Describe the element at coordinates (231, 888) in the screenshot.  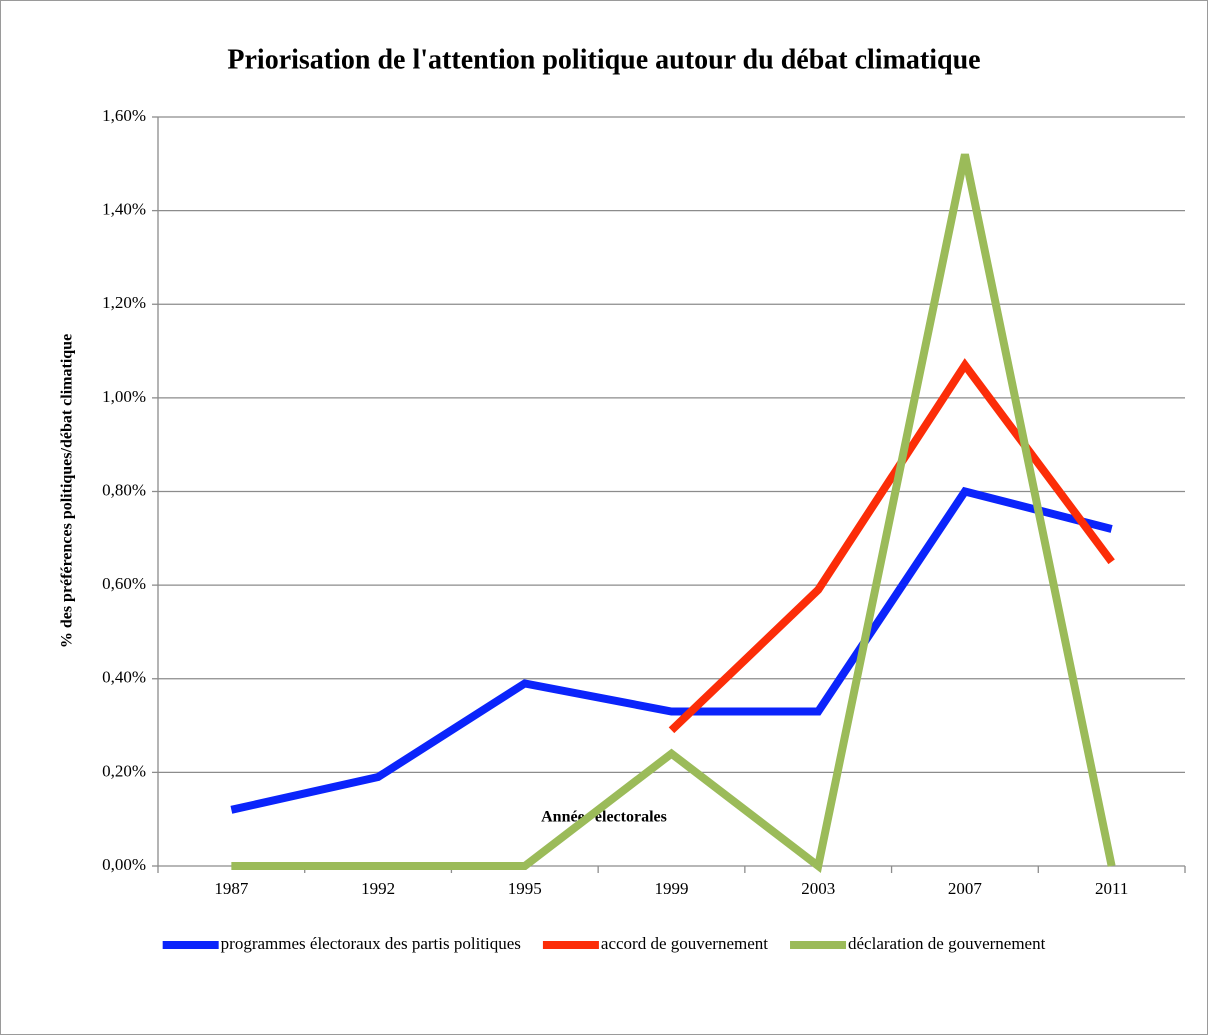
I see `x-tick-label: 1987` at that location.